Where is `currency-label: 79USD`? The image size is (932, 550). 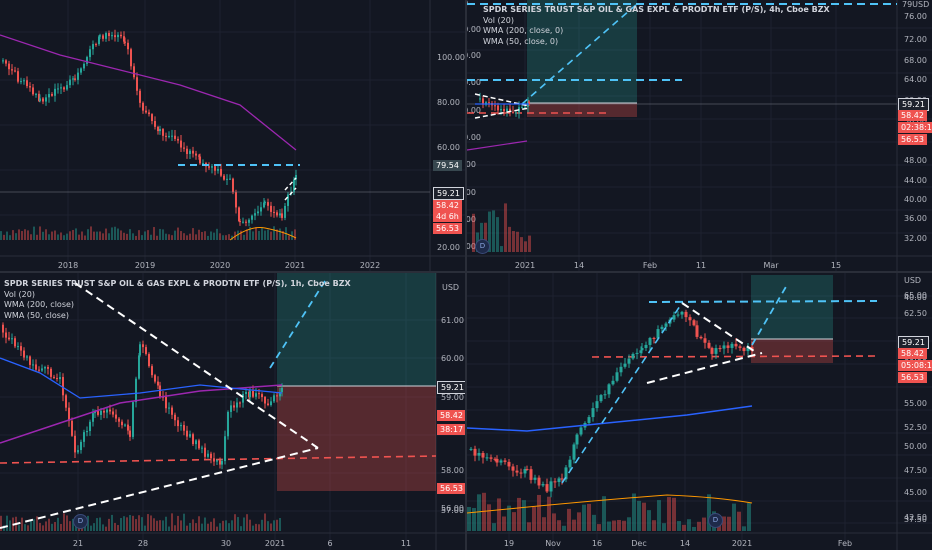 currency-label: 79USD is located at coordinates (916, 4).